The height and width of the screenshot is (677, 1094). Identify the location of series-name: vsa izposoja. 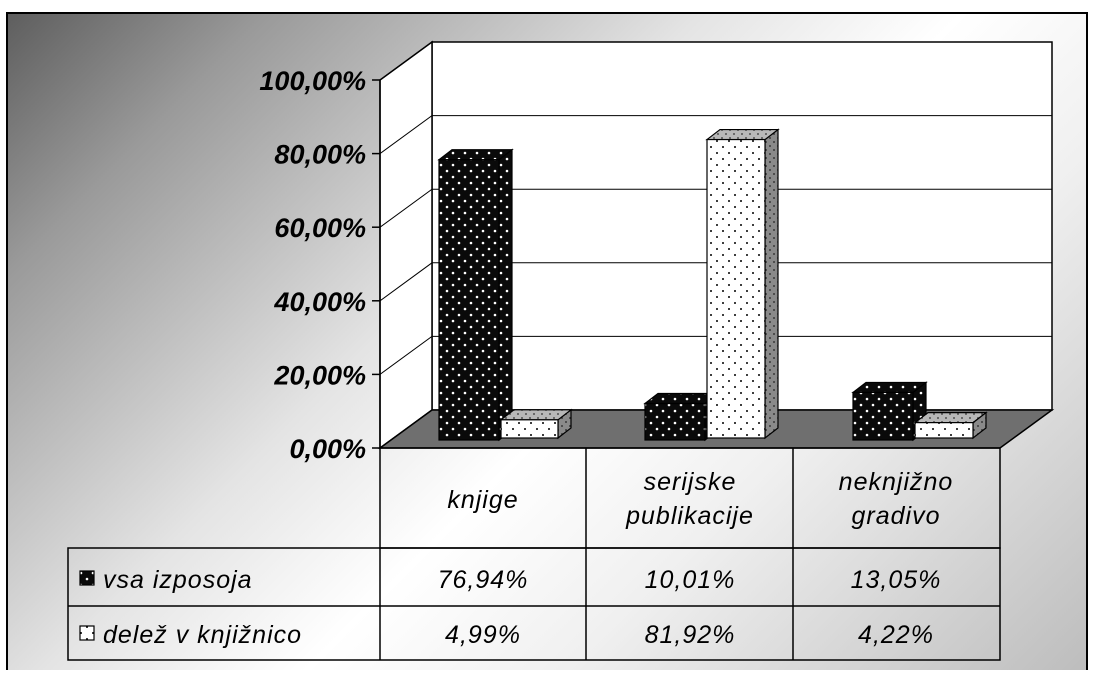
(178, 580).